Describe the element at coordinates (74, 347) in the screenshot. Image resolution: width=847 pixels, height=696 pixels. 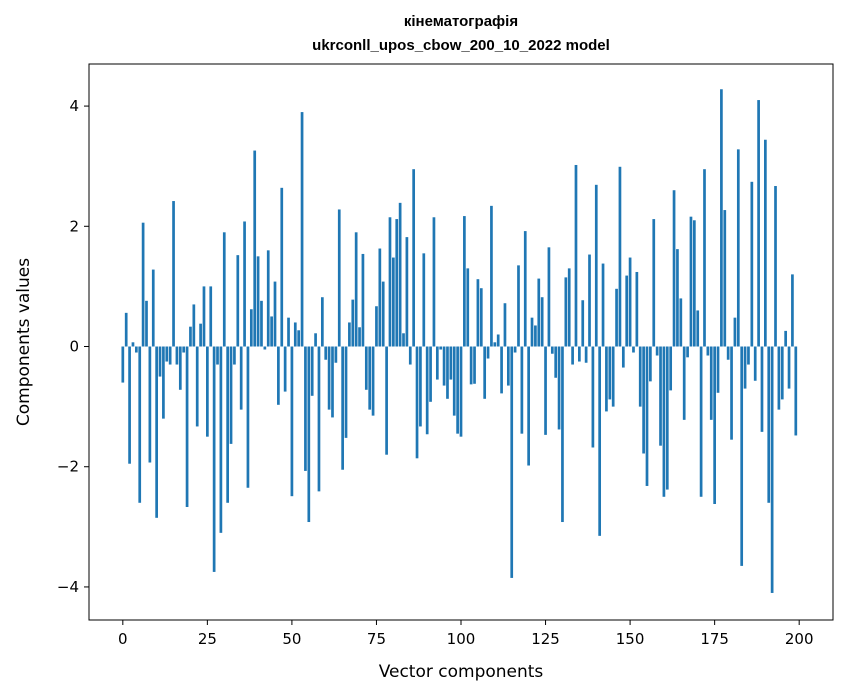
I see `y-tick-label: 0` at that location.